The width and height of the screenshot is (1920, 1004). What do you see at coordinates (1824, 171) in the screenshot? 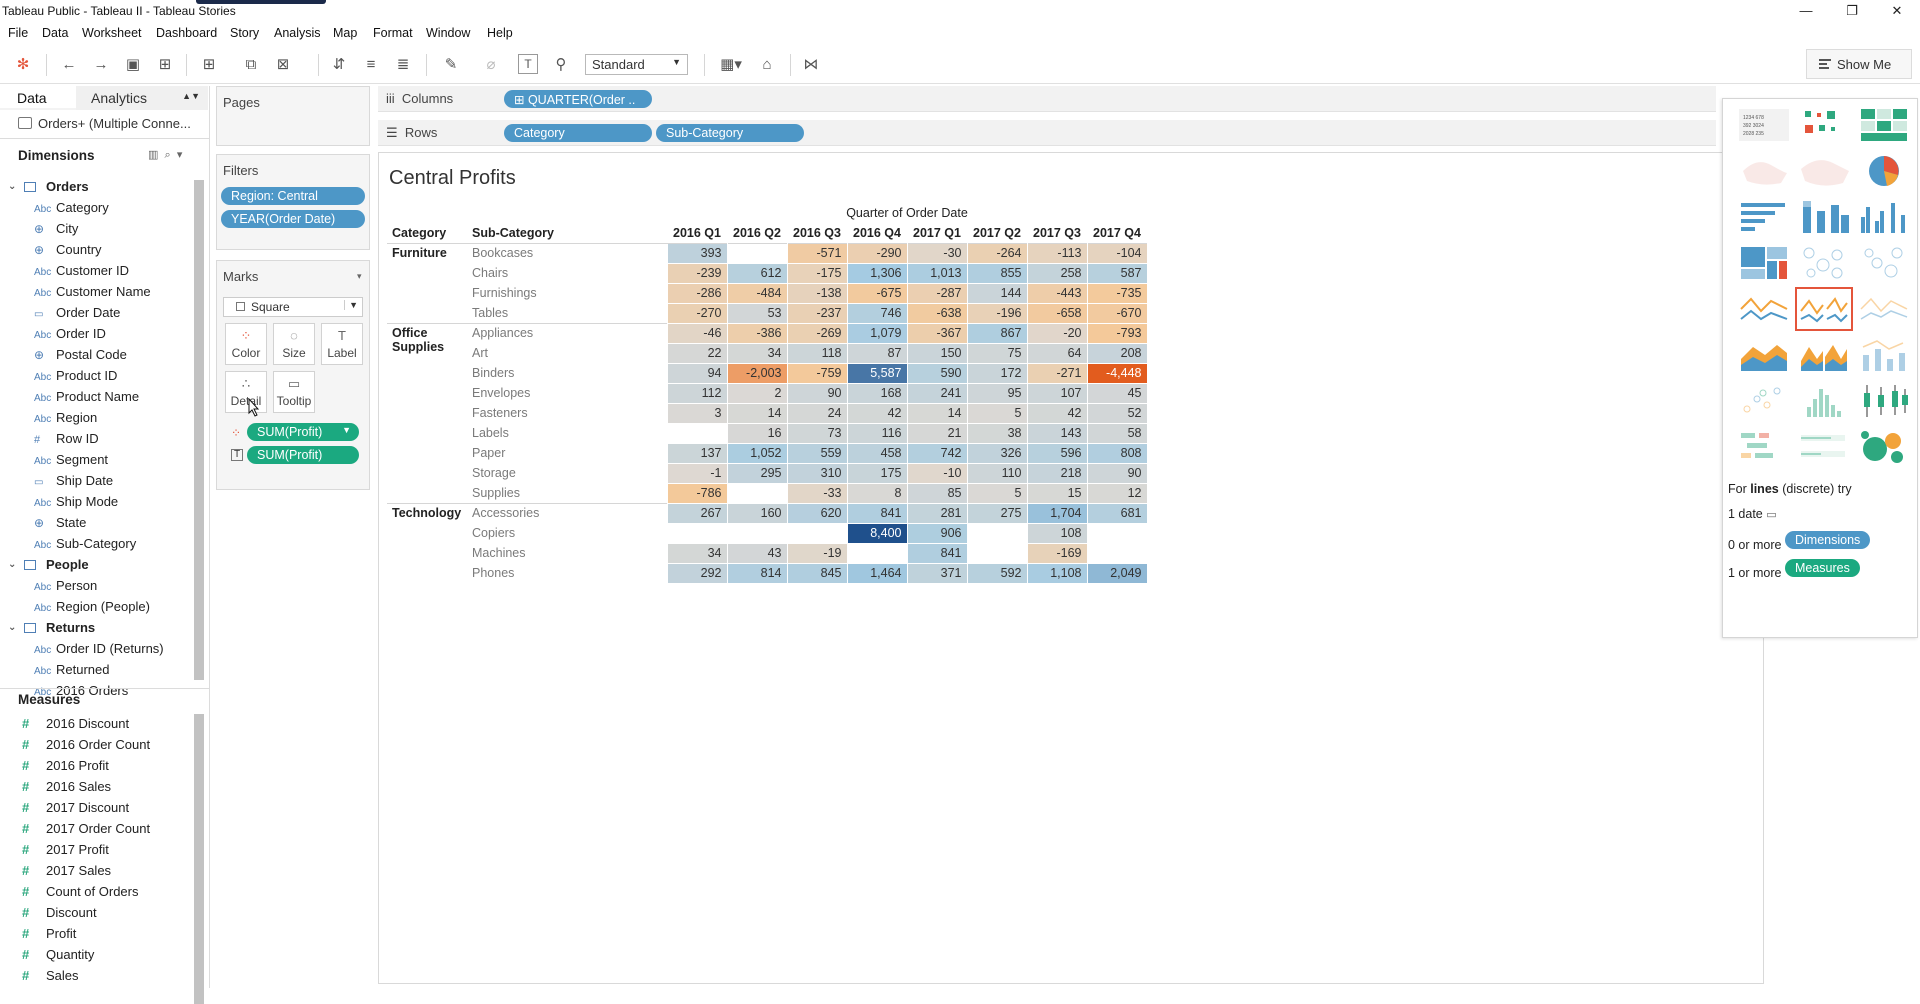
I see `show-me-filled-map-icon` at bounding box center [1824, 171].